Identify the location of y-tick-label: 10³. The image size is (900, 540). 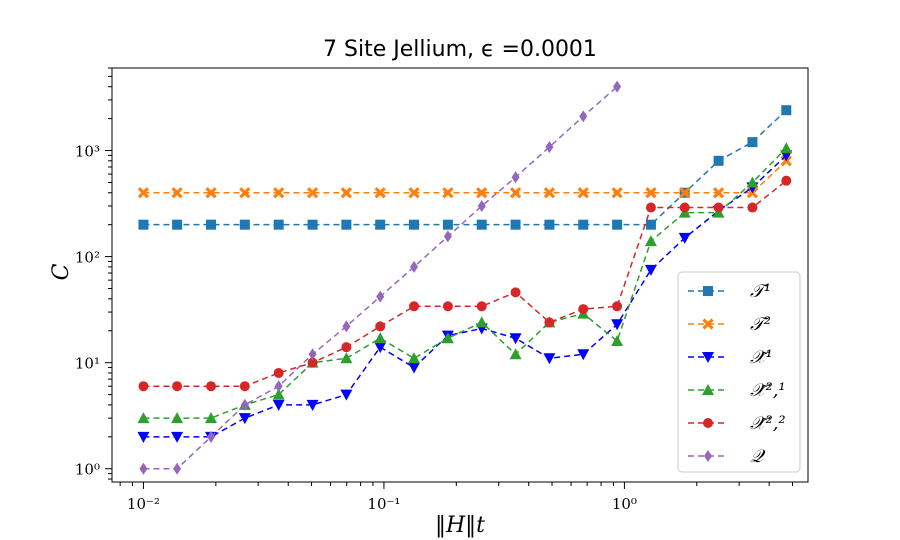
(87, 152).